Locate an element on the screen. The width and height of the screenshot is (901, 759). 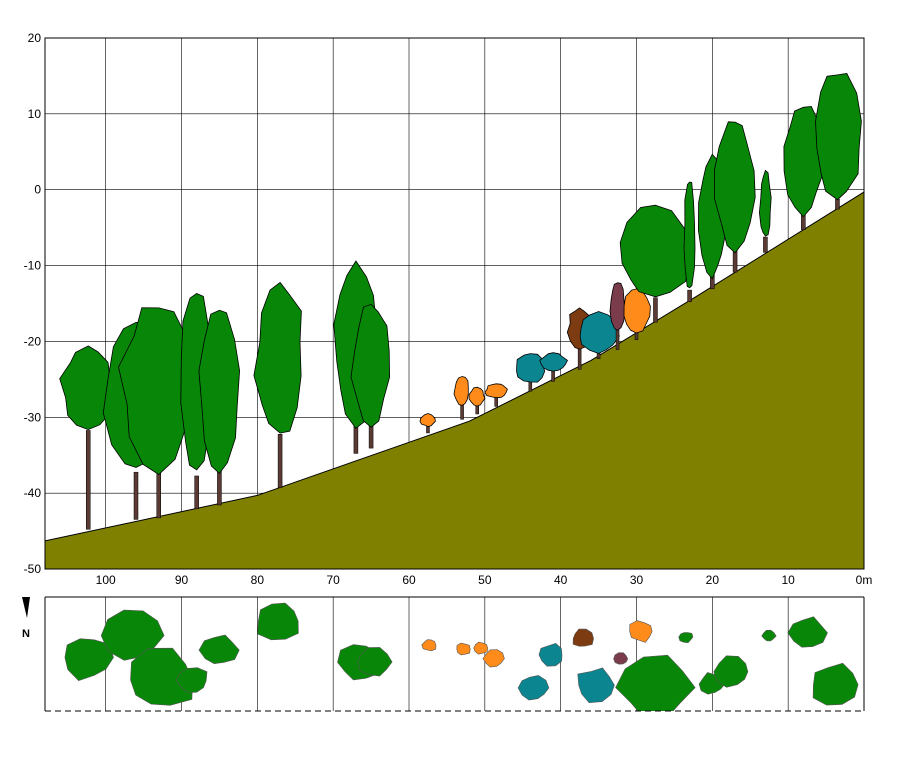
y-tick-label: -50 is located at coordinates (33, 569).